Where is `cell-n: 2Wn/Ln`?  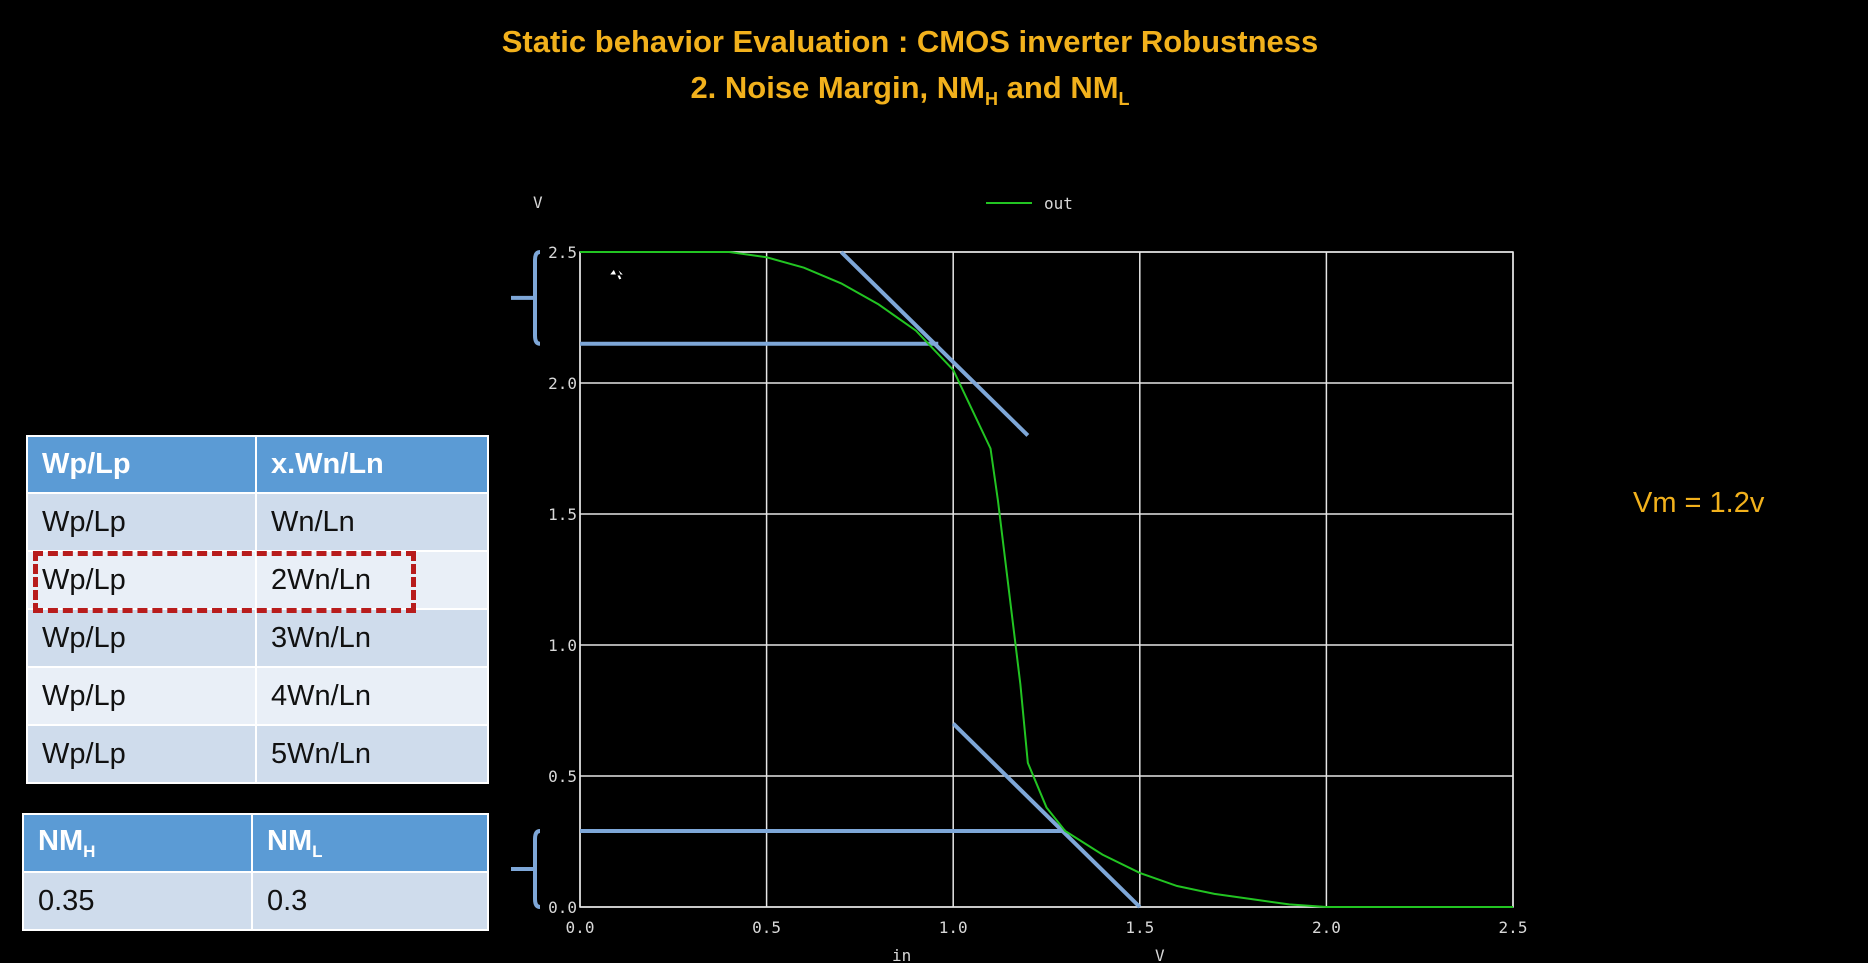 cell-n: 2Wn/Ln is located at coordinates (372, 580).